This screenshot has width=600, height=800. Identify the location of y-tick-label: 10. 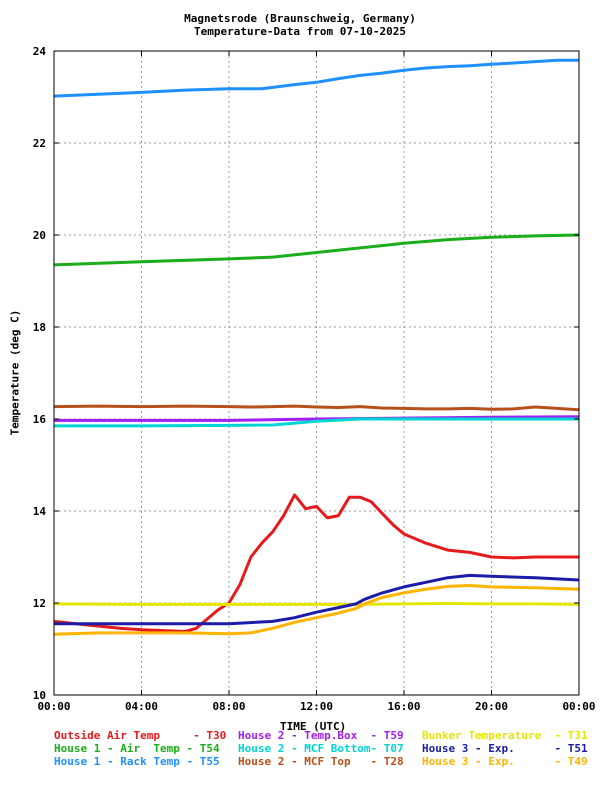
(39, 695).